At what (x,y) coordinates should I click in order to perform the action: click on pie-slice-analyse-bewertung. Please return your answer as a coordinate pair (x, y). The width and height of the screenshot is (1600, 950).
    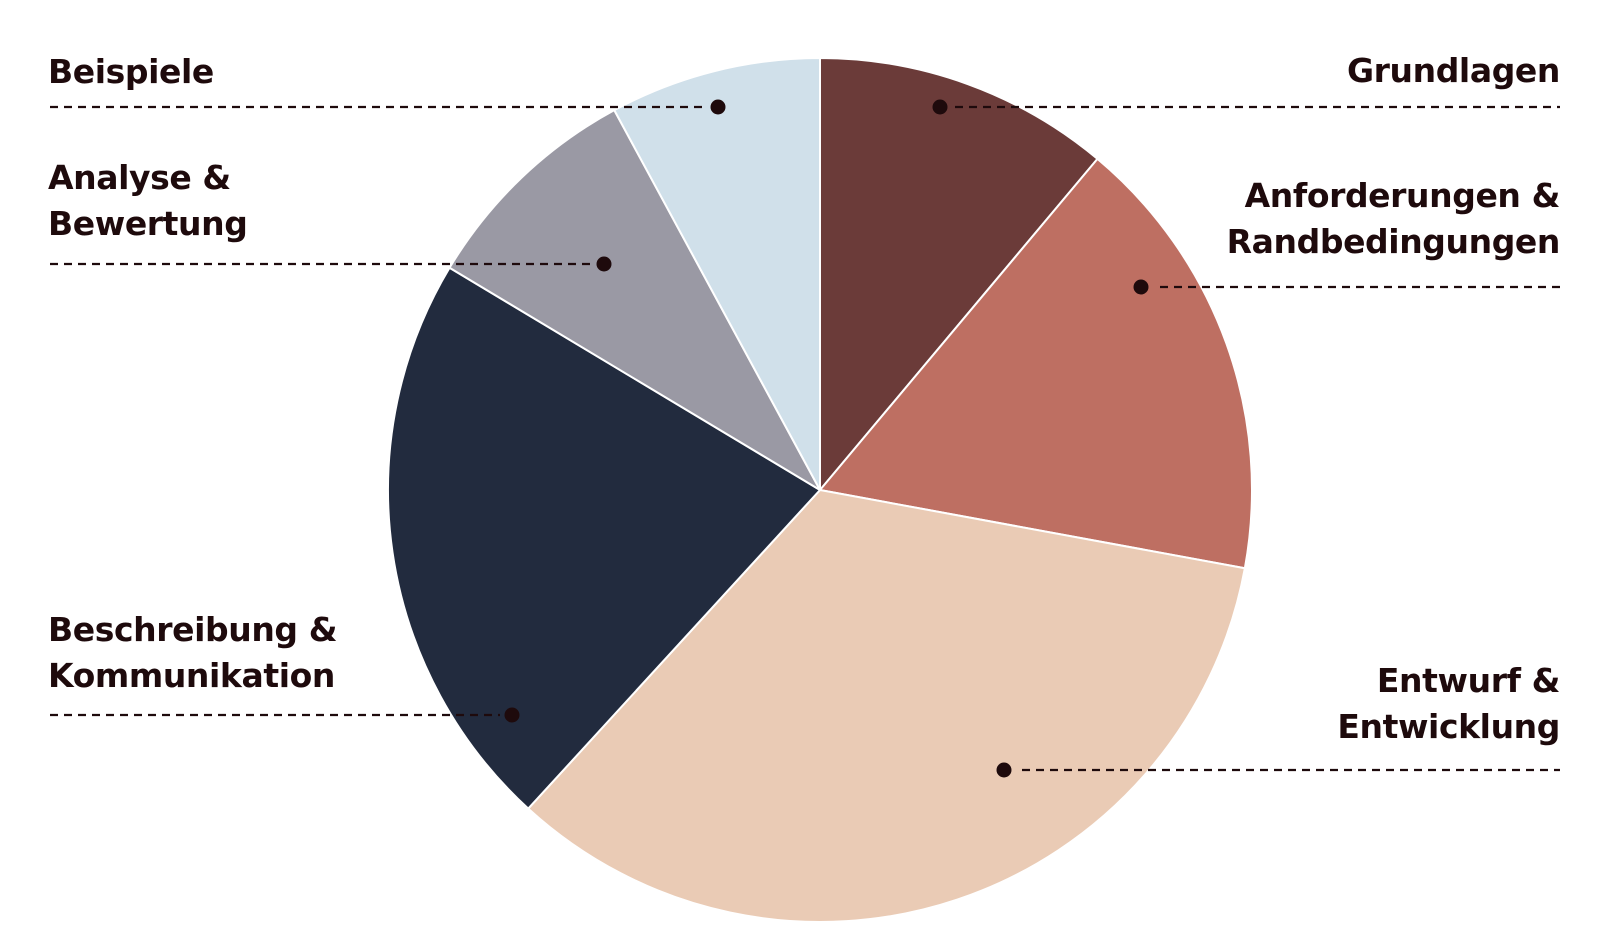
    Looking at the image, I should click on (634, 300).